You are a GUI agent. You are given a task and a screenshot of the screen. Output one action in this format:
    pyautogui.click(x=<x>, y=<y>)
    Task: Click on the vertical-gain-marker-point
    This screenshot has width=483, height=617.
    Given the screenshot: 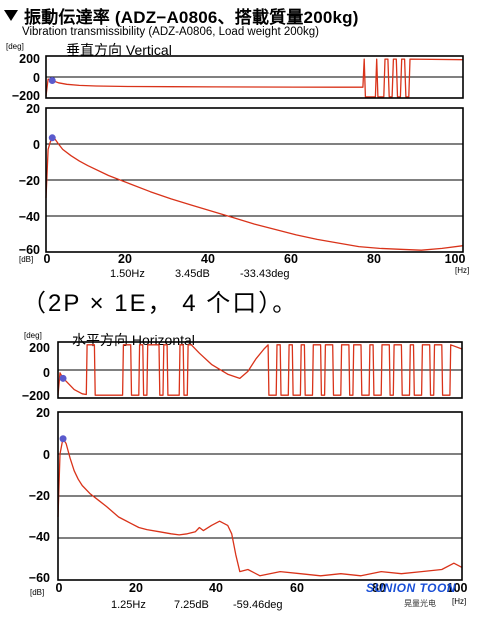 What is the action you would take?
    pyautogui.click(x=52, y=138)
    